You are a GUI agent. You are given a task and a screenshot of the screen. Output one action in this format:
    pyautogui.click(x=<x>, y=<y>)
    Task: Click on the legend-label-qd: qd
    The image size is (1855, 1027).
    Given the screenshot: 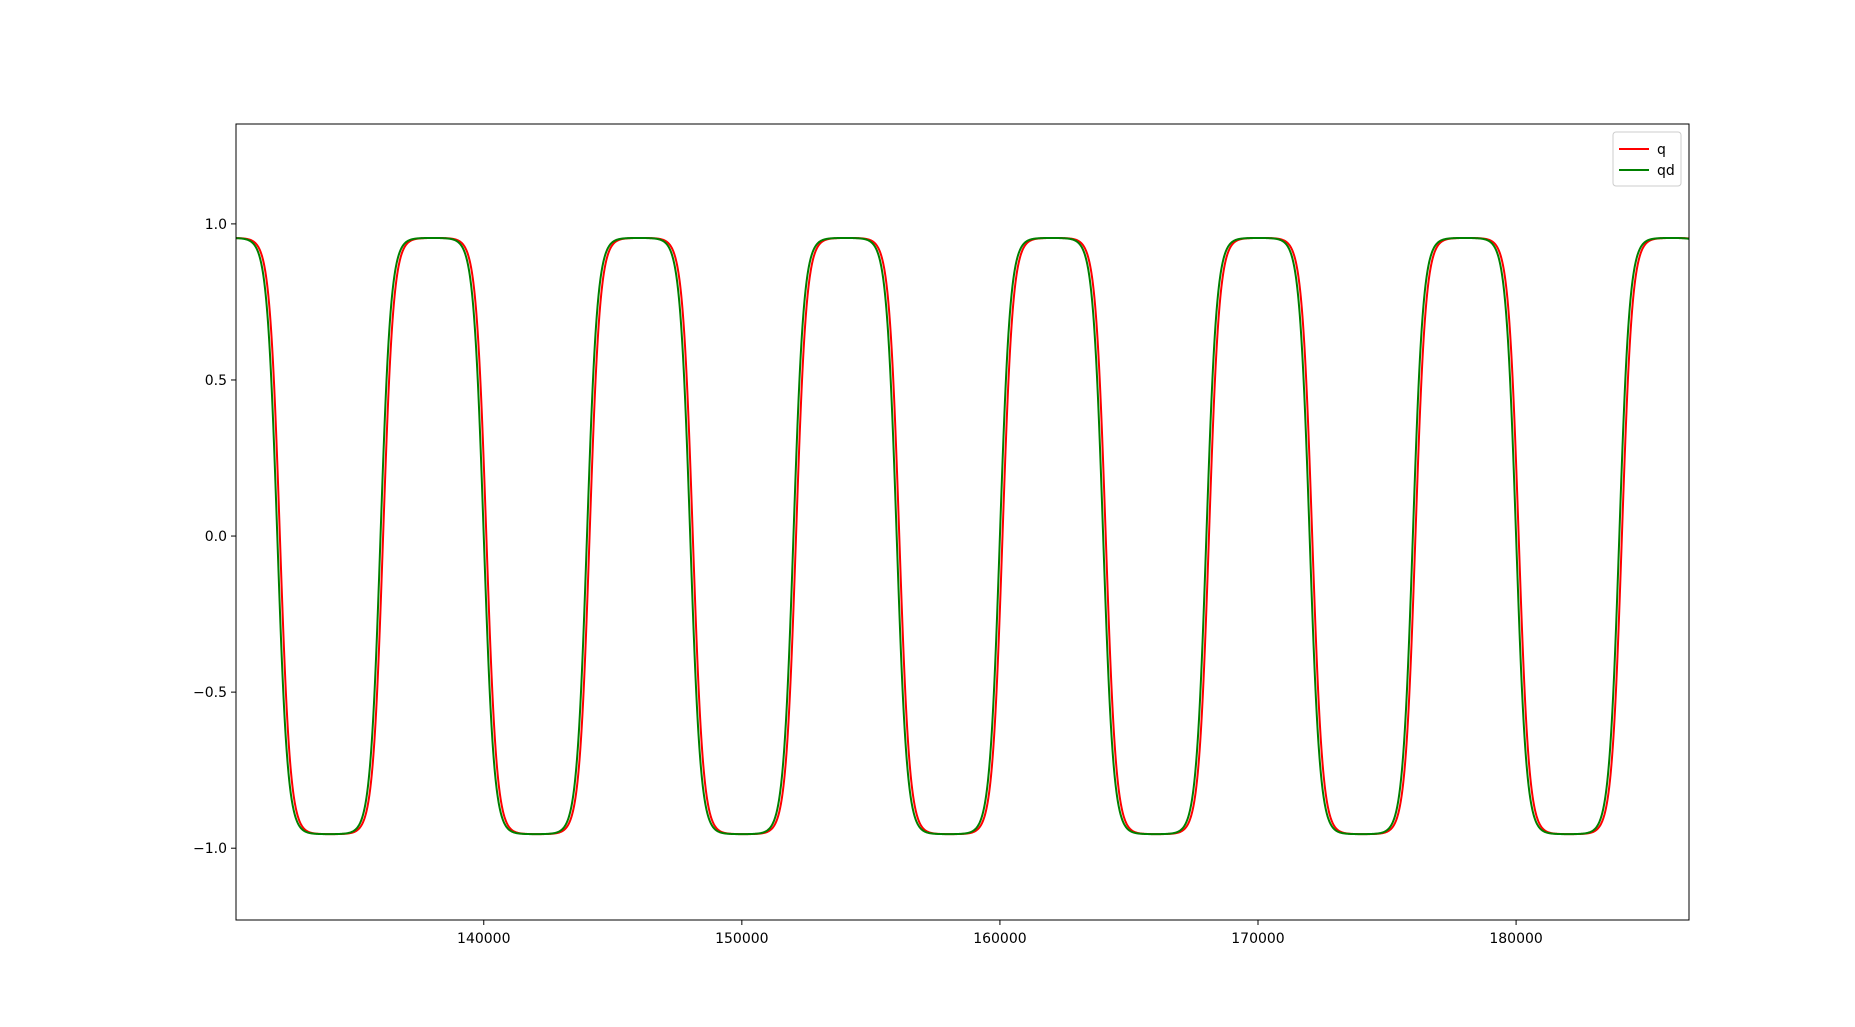 What is the action you would take?
    pyautogui.click(x=1666, y=171)
    